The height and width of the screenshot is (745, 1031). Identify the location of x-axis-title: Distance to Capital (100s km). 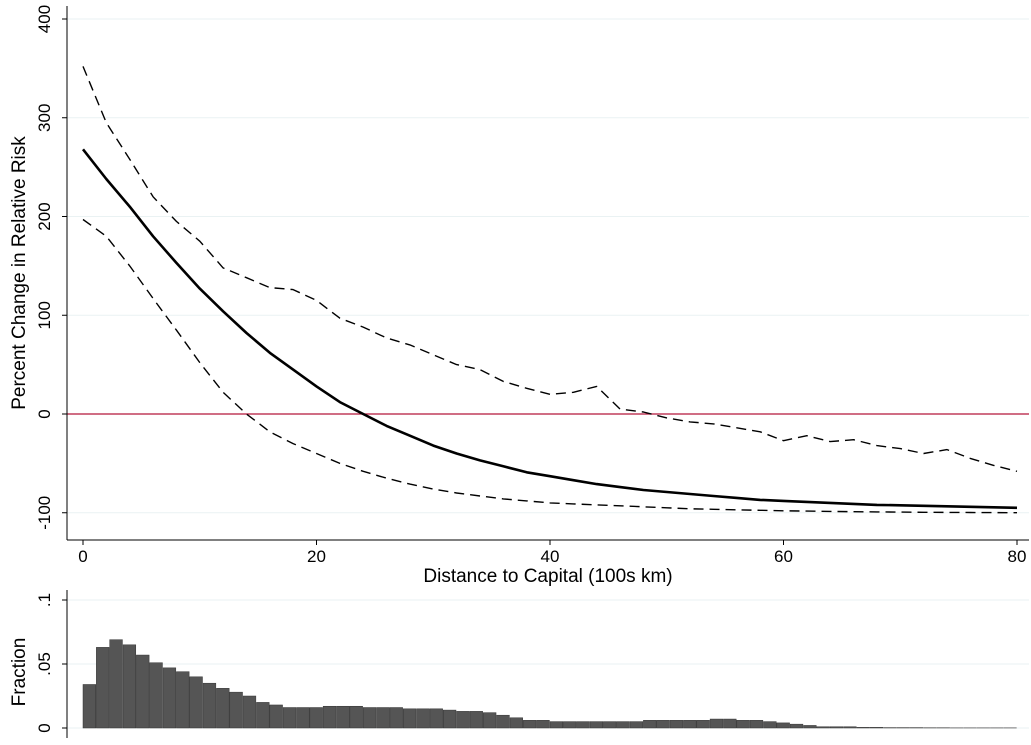
(547, 576).